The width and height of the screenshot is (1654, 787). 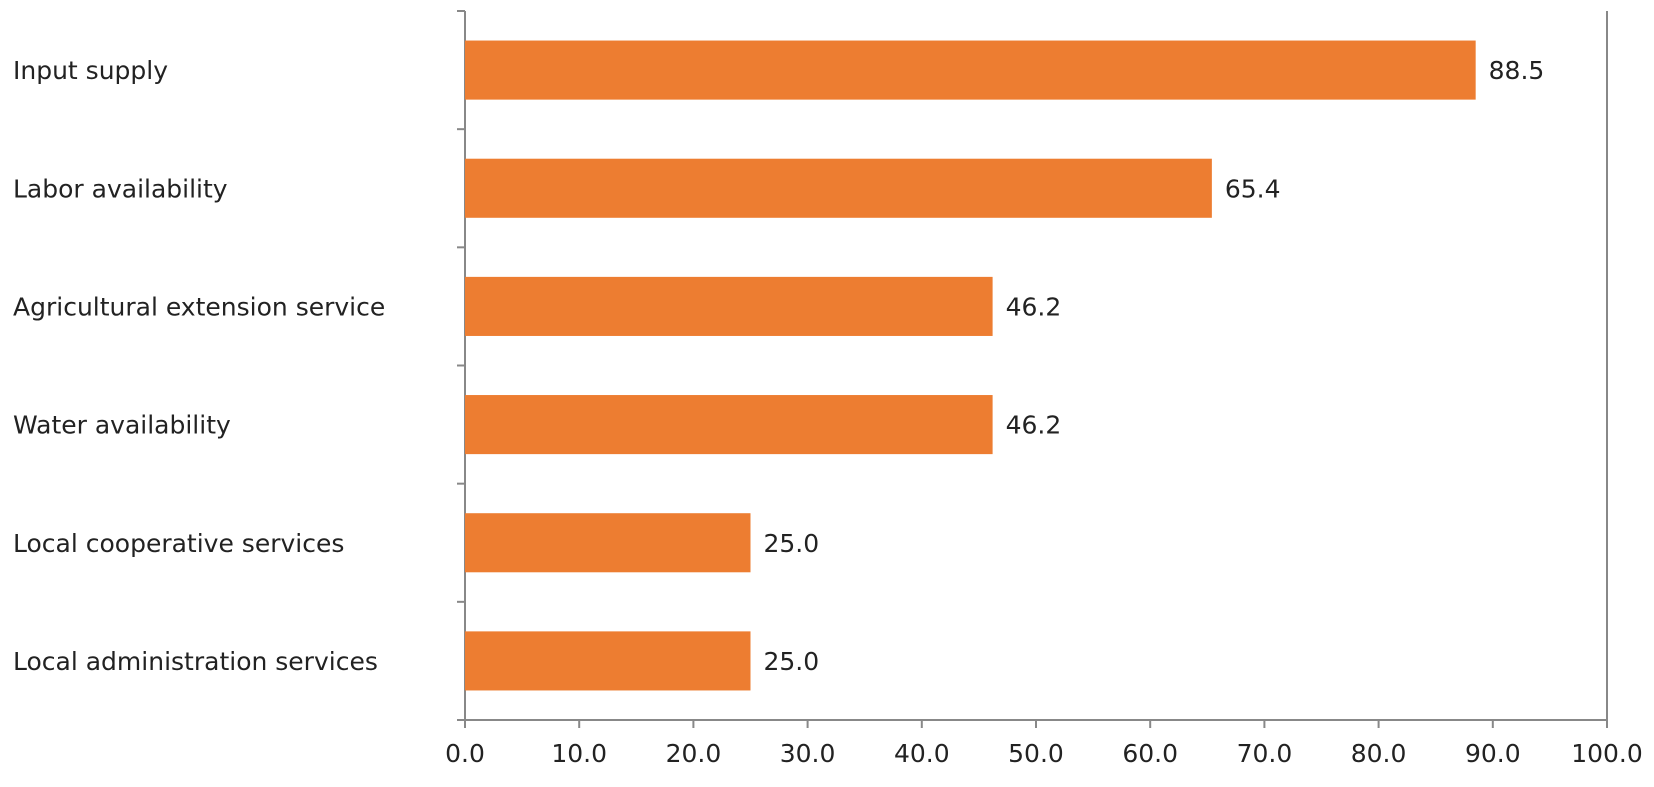 What do you see at coordinates (922, 753) in the screenshot?
I see `x-tick-label: 40.0` at bounding box center [922, 753].